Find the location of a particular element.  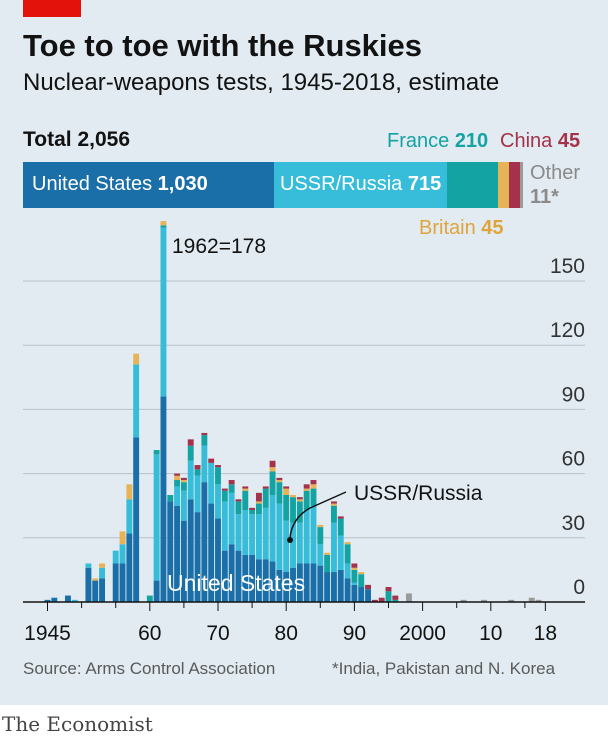

bar-1969-ussr is located at coordinates (211, 483).